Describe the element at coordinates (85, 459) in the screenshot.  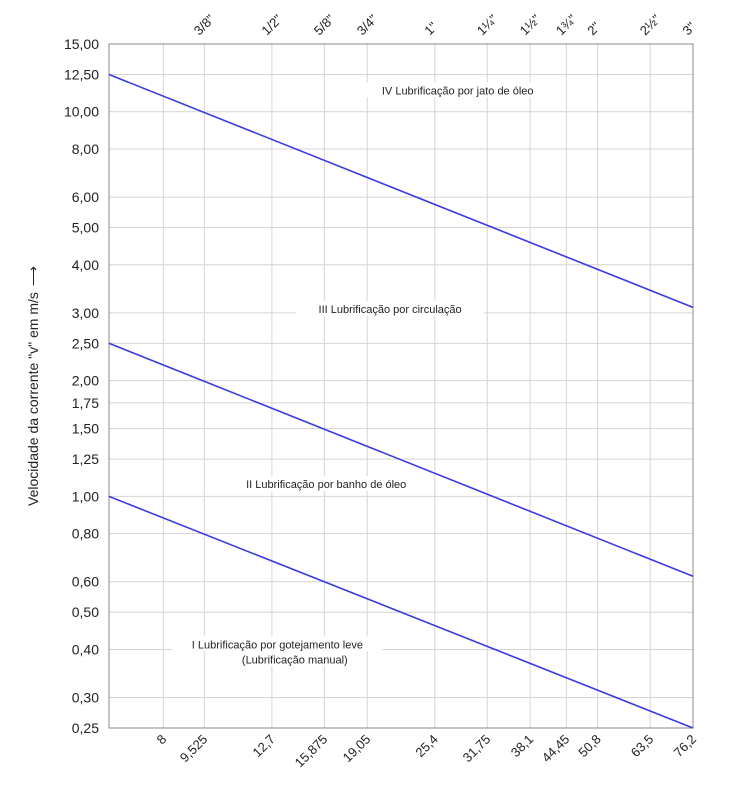
I see `y-tick-label: 1,25` at that location.